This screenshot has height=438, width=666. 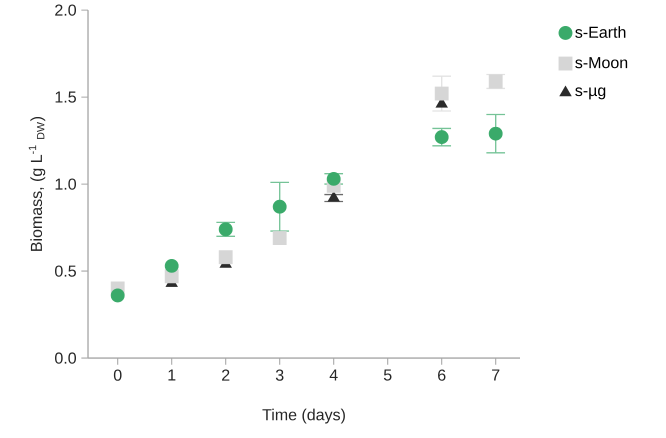 What do you see at coordinates (66, 184) in the screenshot?
I see `y-tick-label: 1.0` at bounding box center [66, 184].